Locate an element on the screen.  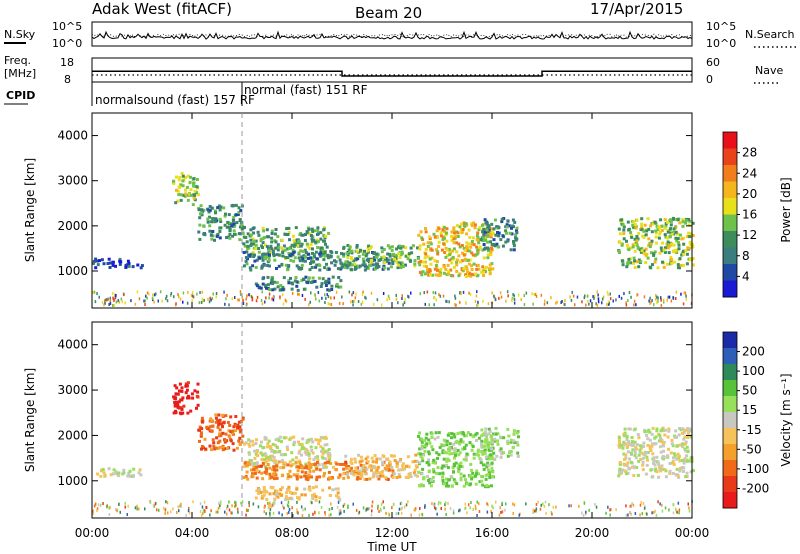
velocity-colorbar-tick-label: -50 is located at coordinates (752, 449).